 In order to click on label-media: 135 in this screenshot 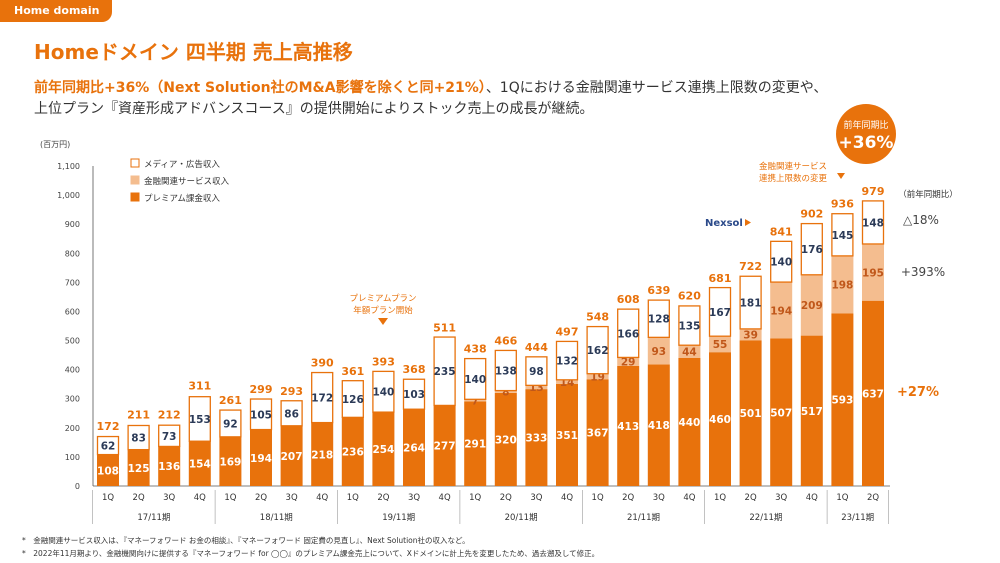, I will do `click(689, 327)`.